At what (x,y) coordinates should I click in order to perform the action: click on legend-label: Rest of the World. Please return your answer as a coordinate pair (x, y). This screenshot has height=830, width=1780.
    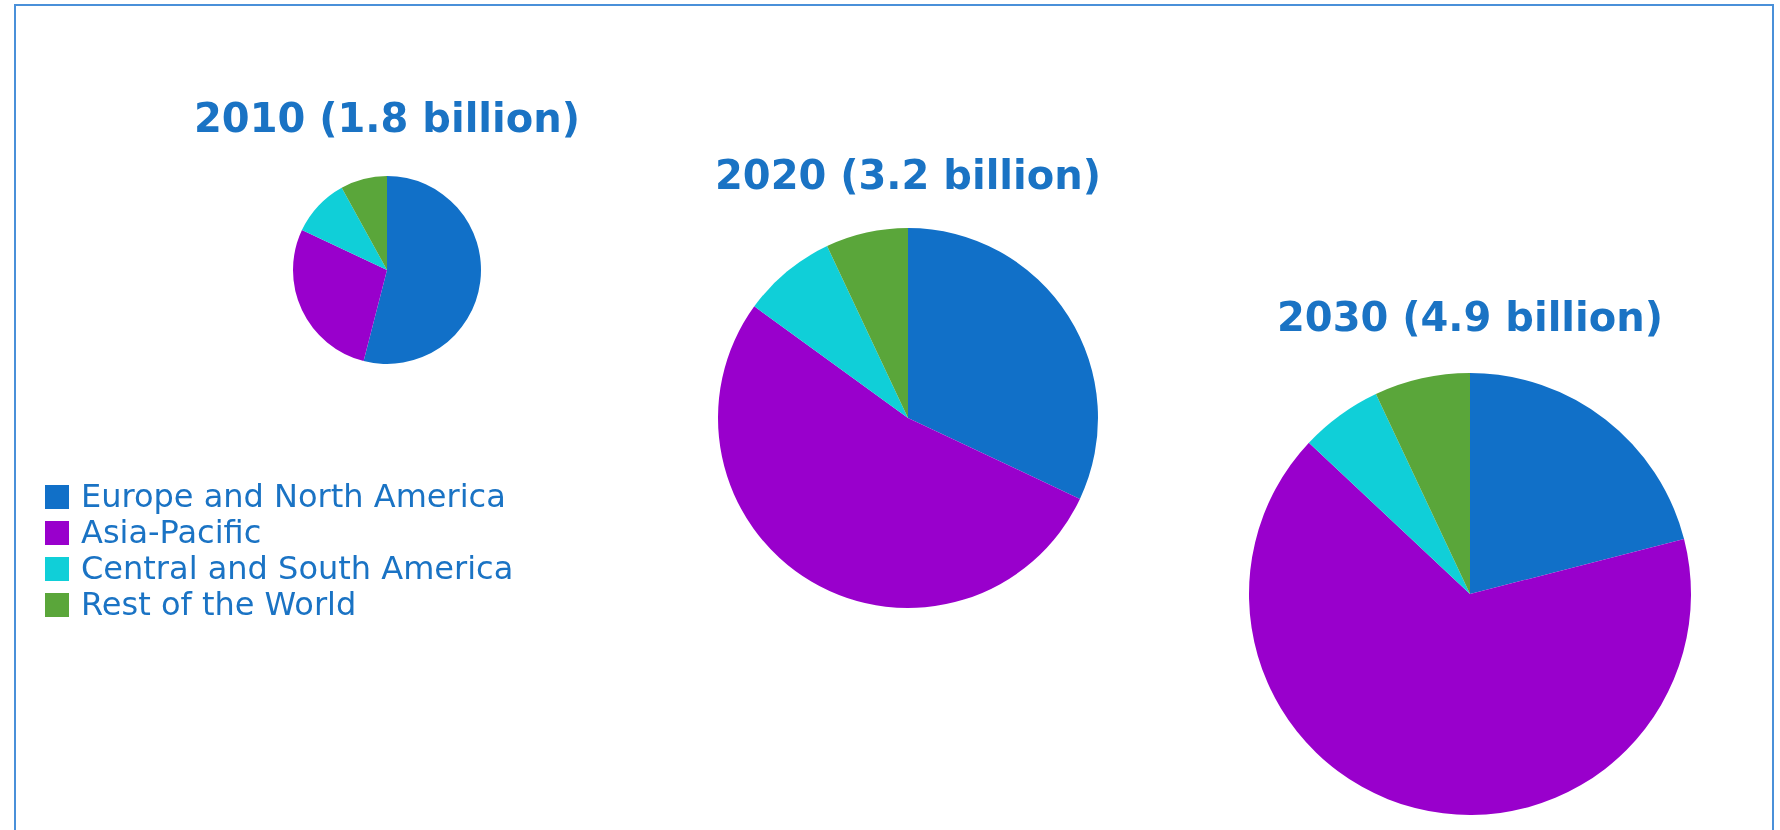
    Looking at the image, I should click on (219, 604).